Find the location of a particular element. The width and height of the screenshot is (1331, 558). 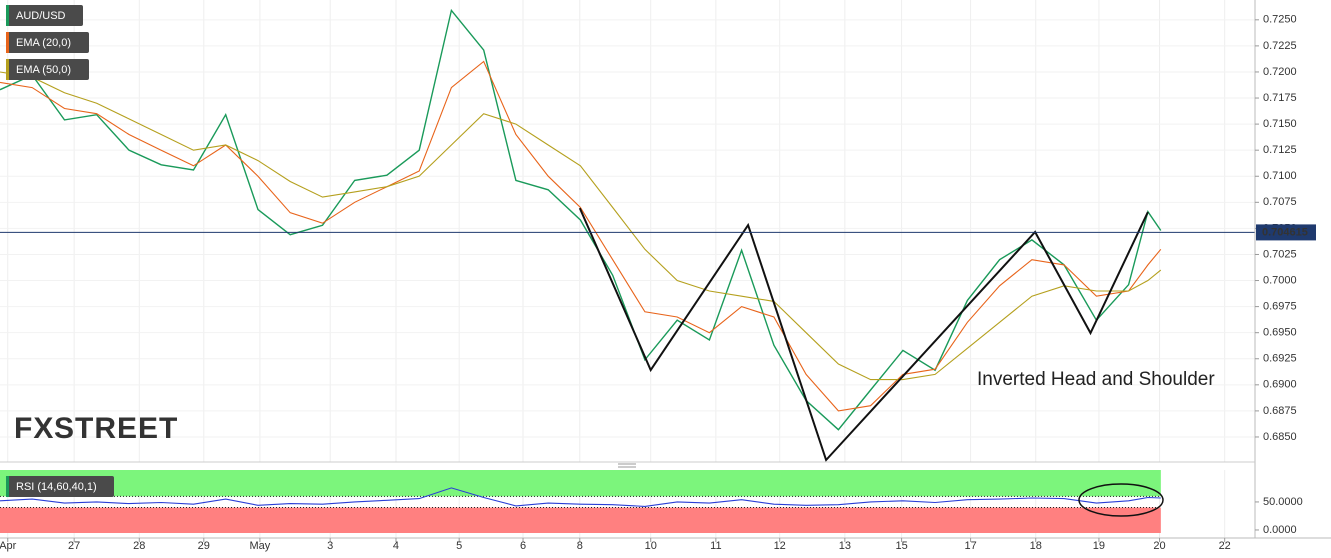

x-tick-label: 29 is located at coordinates (204, 546).